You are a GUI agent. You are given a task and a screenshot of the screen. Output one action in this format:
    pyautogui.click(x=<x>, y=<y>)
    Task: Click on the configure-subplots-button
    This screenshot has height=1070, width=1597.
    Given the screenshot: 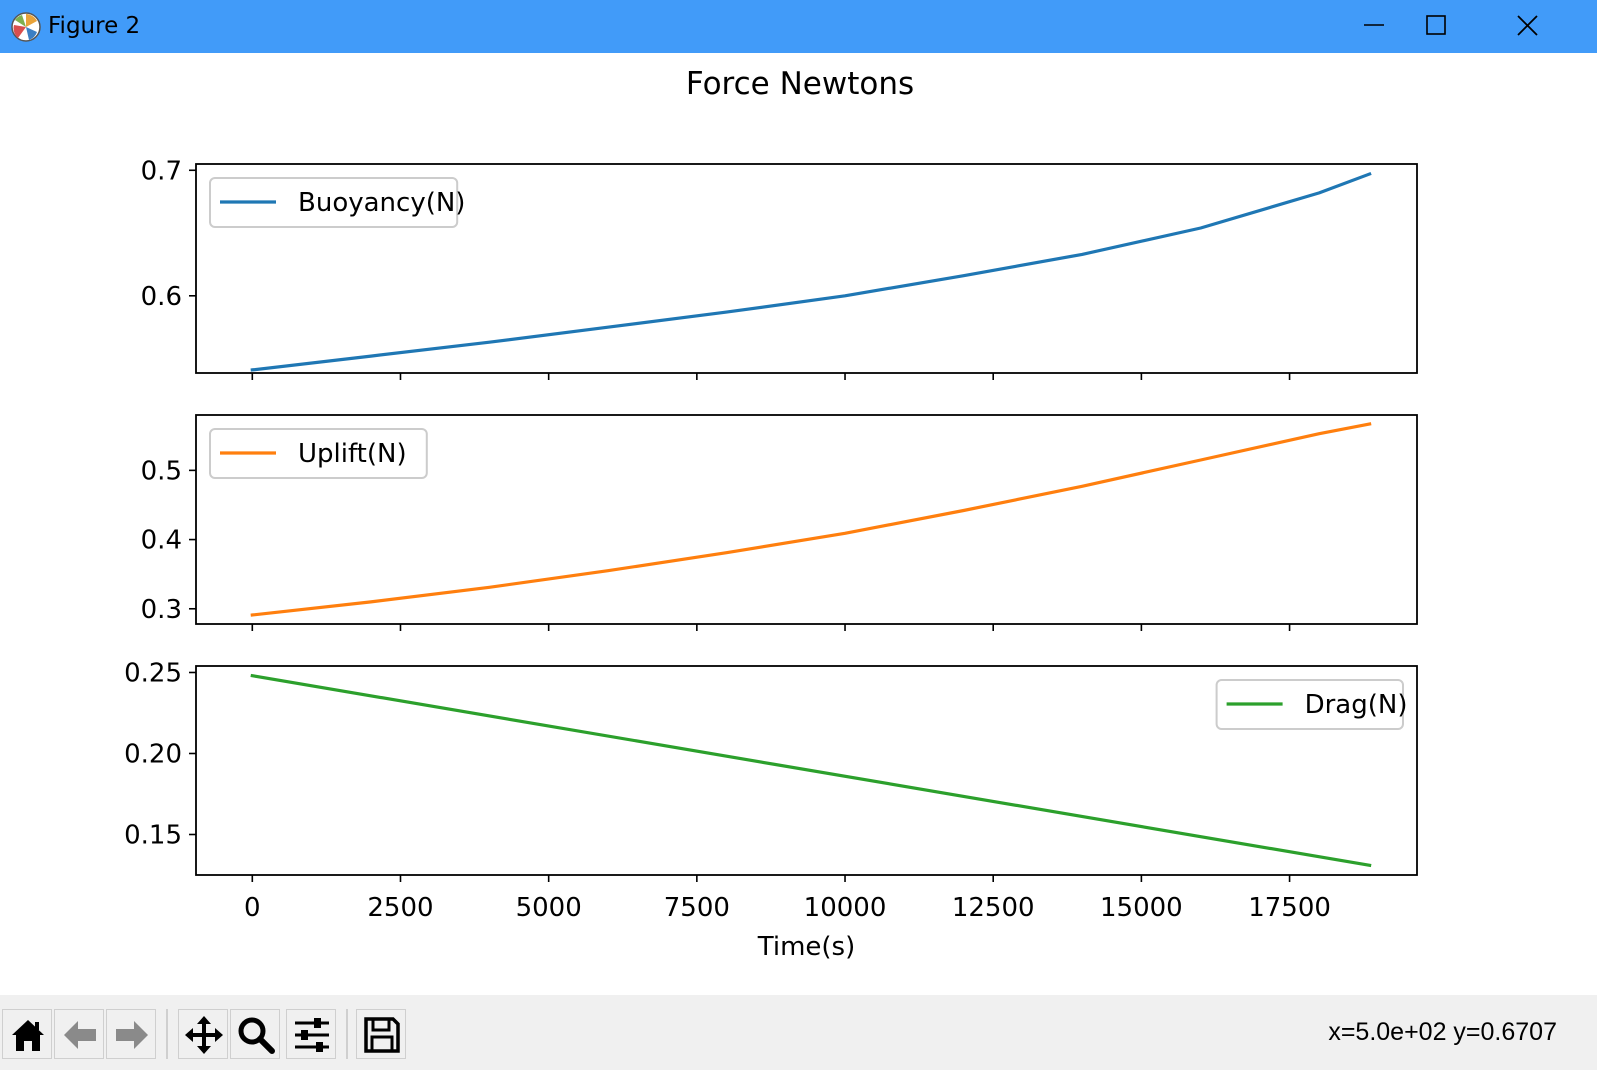 What is the action you would take?
    pyautogui.click(x=311, y=1034)
    